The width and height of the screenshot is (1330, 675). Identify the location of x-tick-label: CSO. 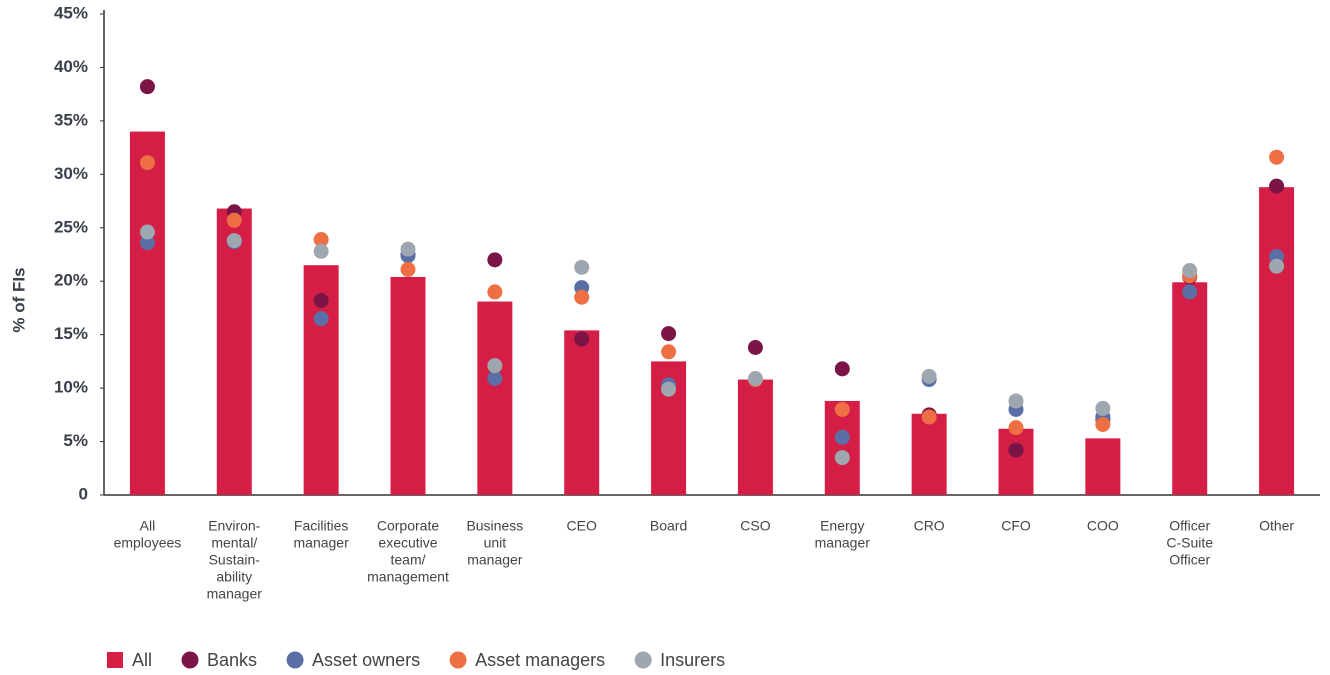
(755, 526).